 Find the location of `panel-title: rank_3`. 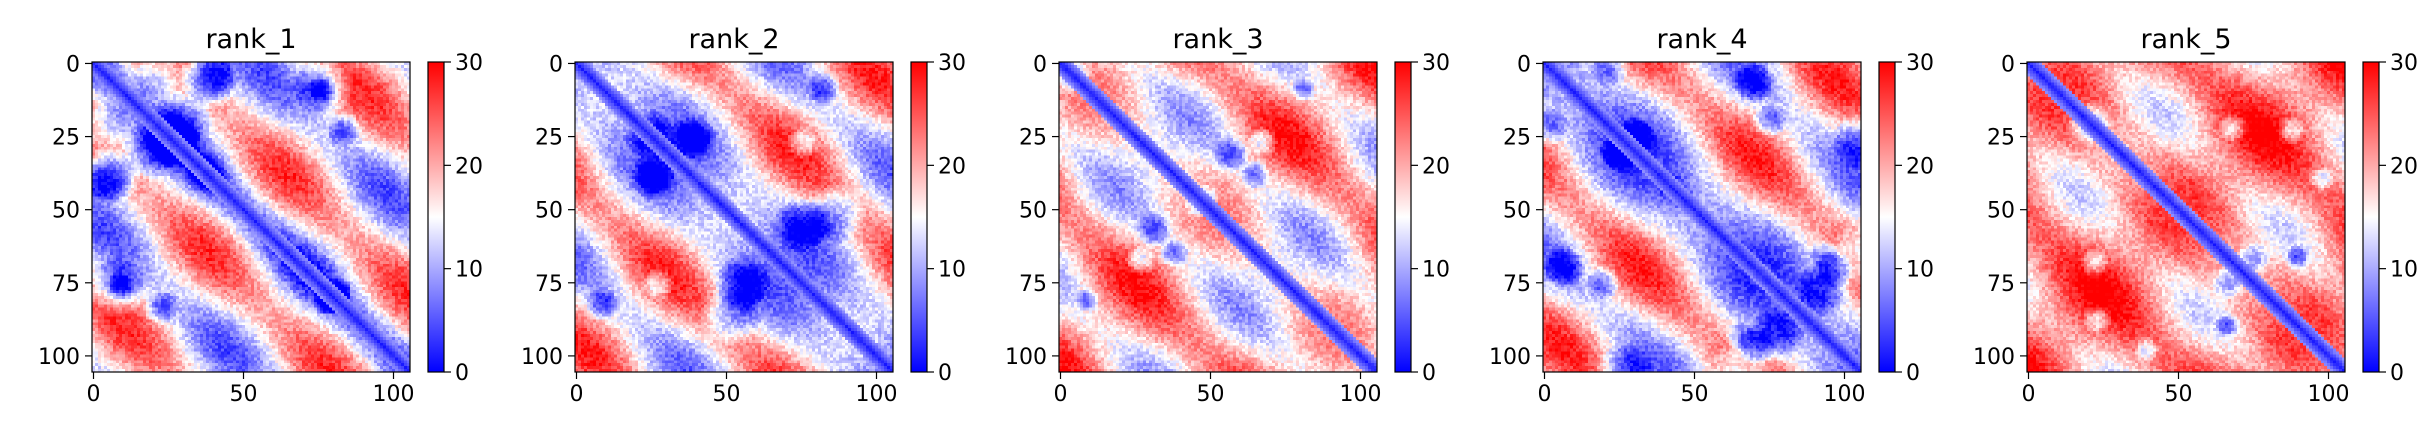

panel-title: rank_3 is located at coordinates (1217, 39).